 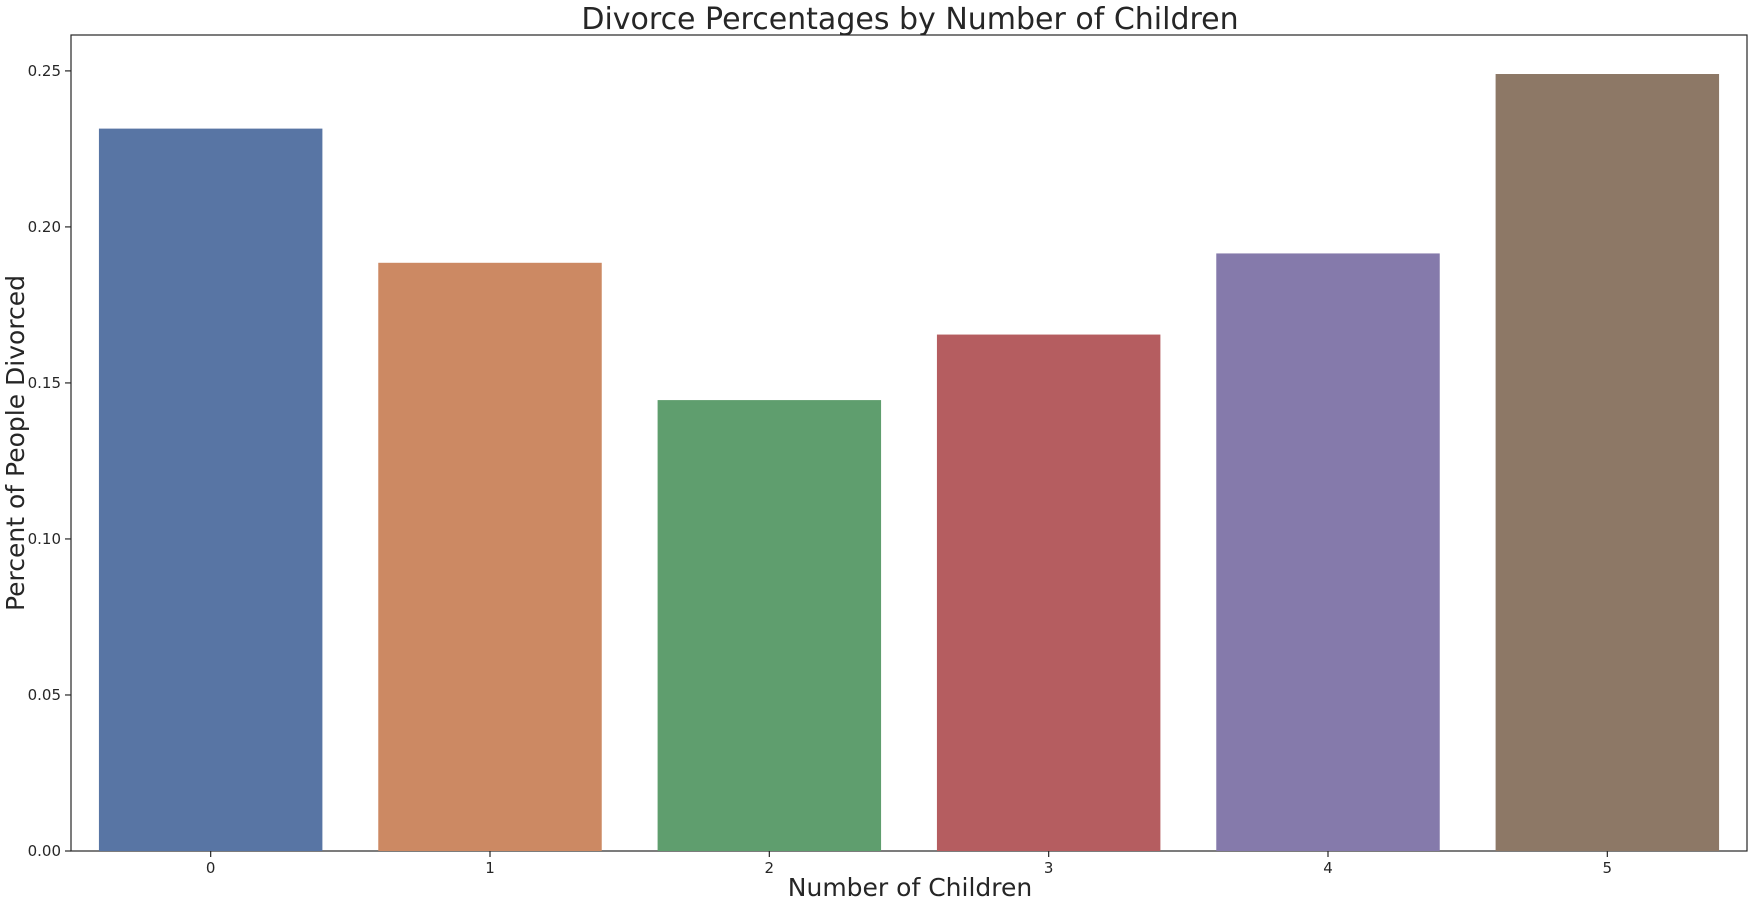 What do you see at coordinates (1049, 868) in the screenshot?
I see `x-tick-label-3: 3` at bounding box center [1049, 868].